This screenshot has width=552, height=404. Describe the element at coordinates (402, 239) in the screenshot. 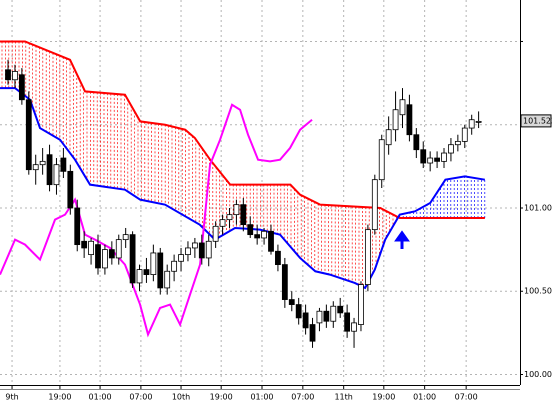

I see `signal-arrow` at that location.